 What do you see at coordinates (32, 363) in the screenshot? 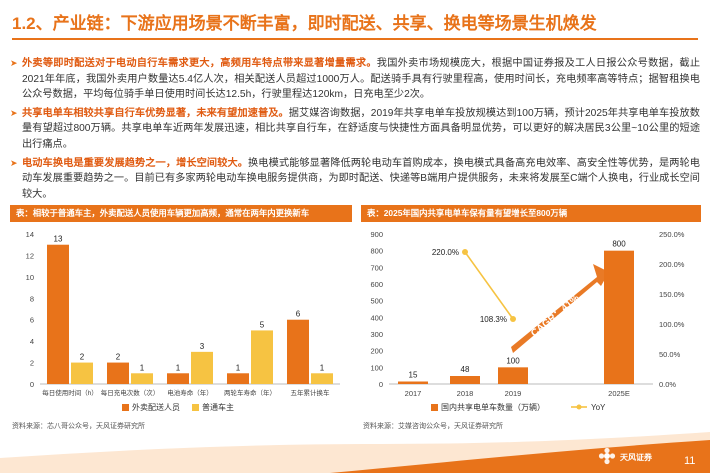
I see `y-tick-label: 2` at bounding box center [32, 363].